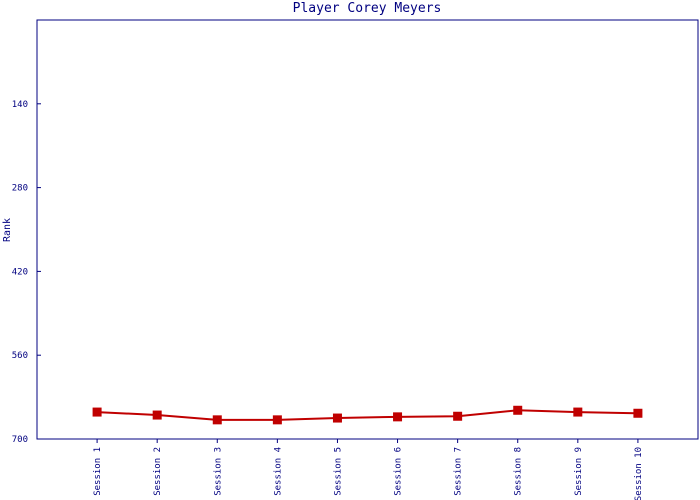 This screenshot has width=700, height=500. Describe the element at coordinates (7, 230) in the screenshot. I see `y-axis-label: Rank` at that location.